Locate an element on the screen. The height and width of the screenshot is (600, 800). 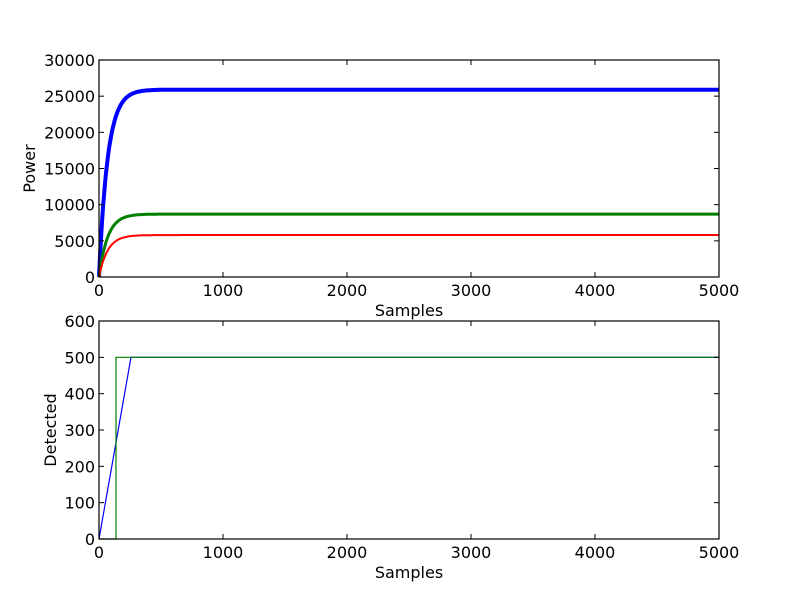
y-tick-label: 25000 is located at coordinates (69, 96).